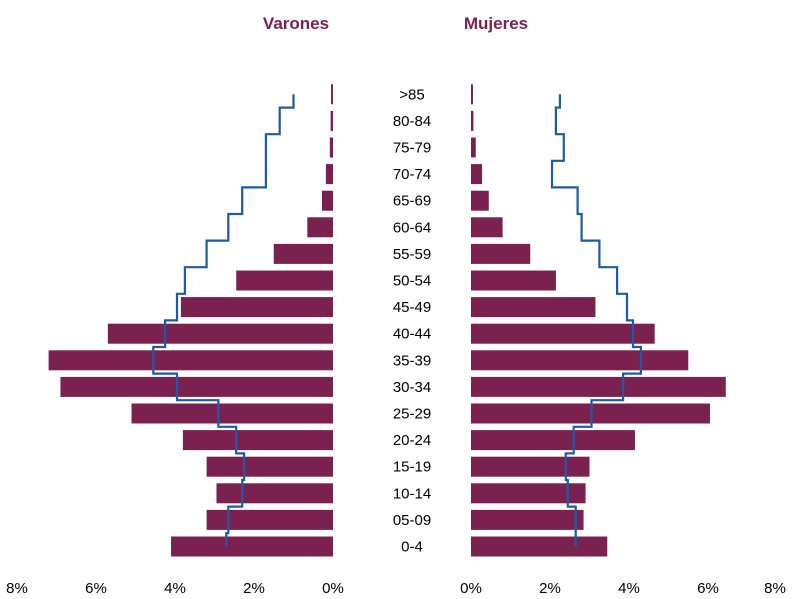 The height and width of the screenshot is (599, 795). What do you see at coordinates (775, 588) in the screenshot?
I see `x-tick-right: 8%` at bounding box center [775, 588].